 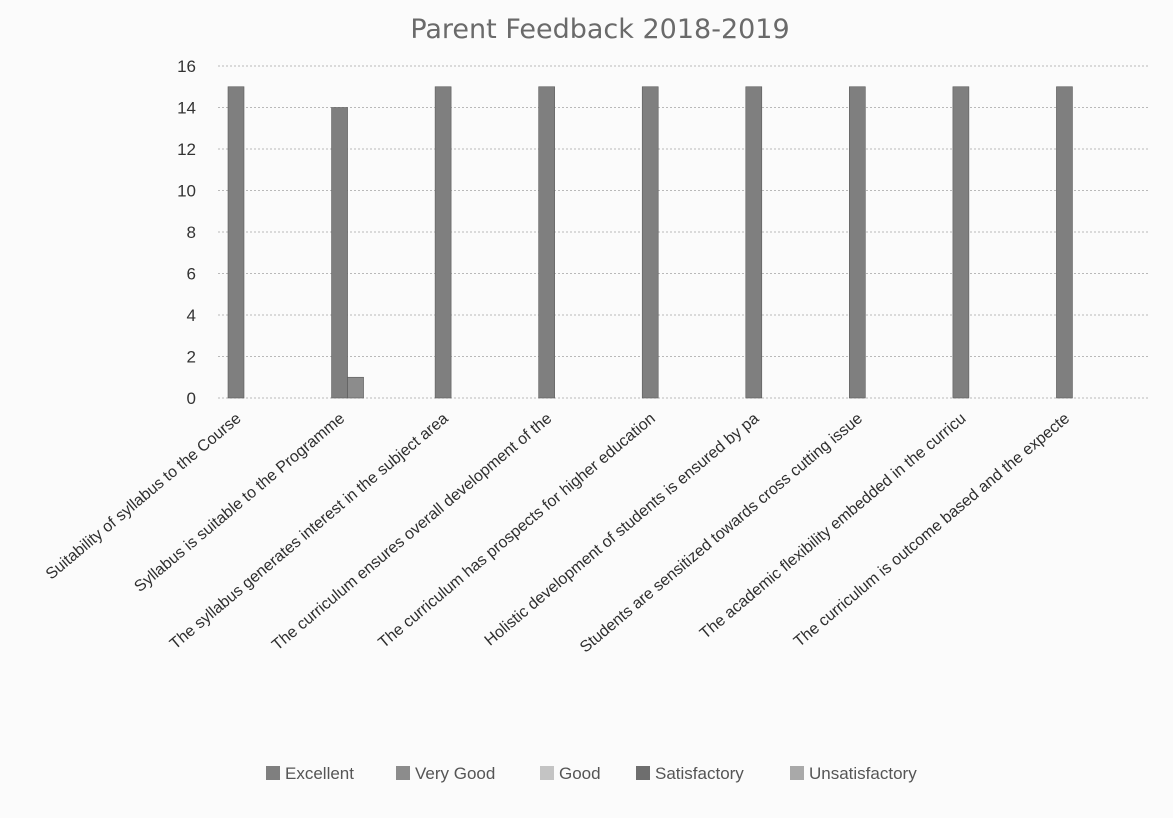 What do you see at coordinates (191, 274) in the screenshot?
I see `y-tick-label: 6` at bounding box center [191, 274].